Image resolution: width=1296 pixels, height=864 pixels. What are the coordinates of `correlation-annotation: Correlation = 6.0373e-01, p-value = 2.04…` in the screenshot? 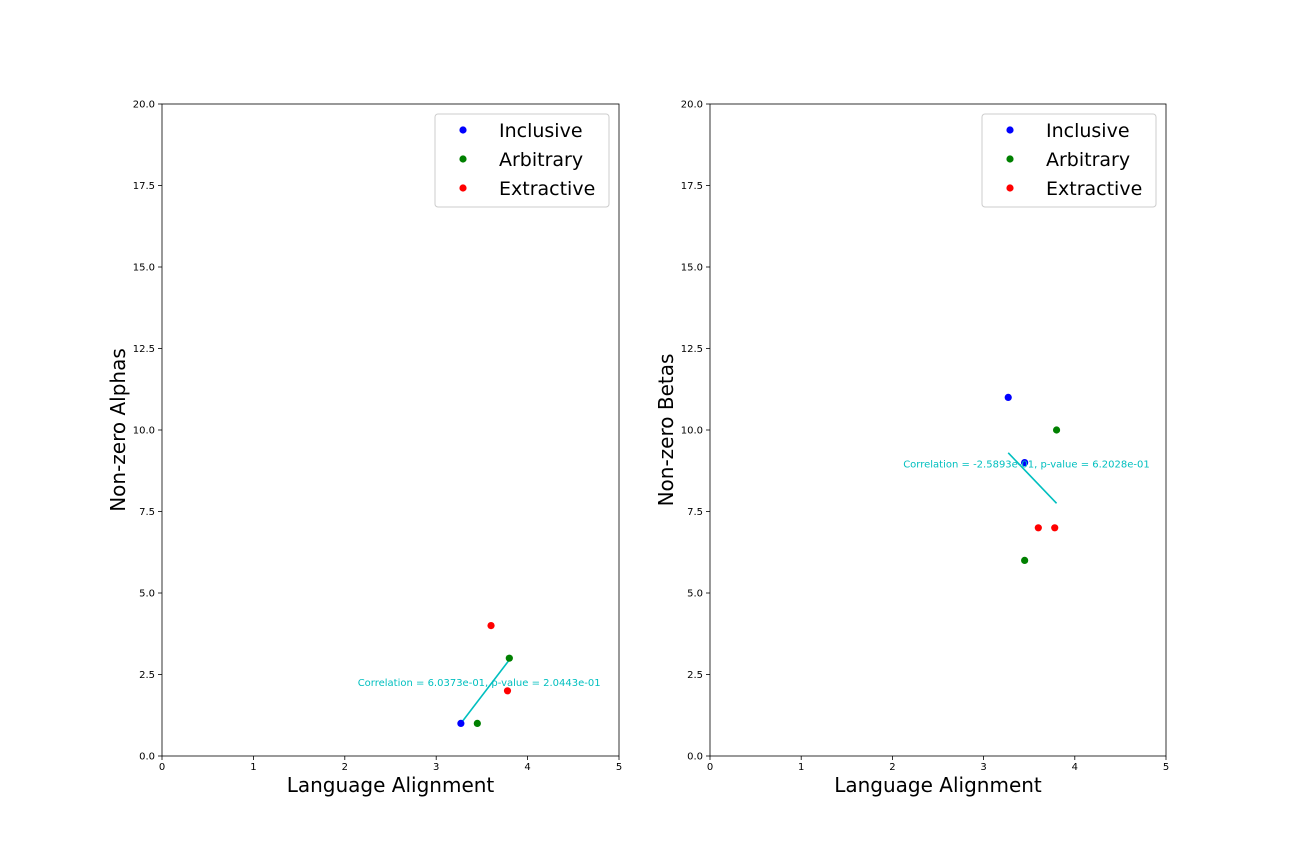 It's located at (479, 683).